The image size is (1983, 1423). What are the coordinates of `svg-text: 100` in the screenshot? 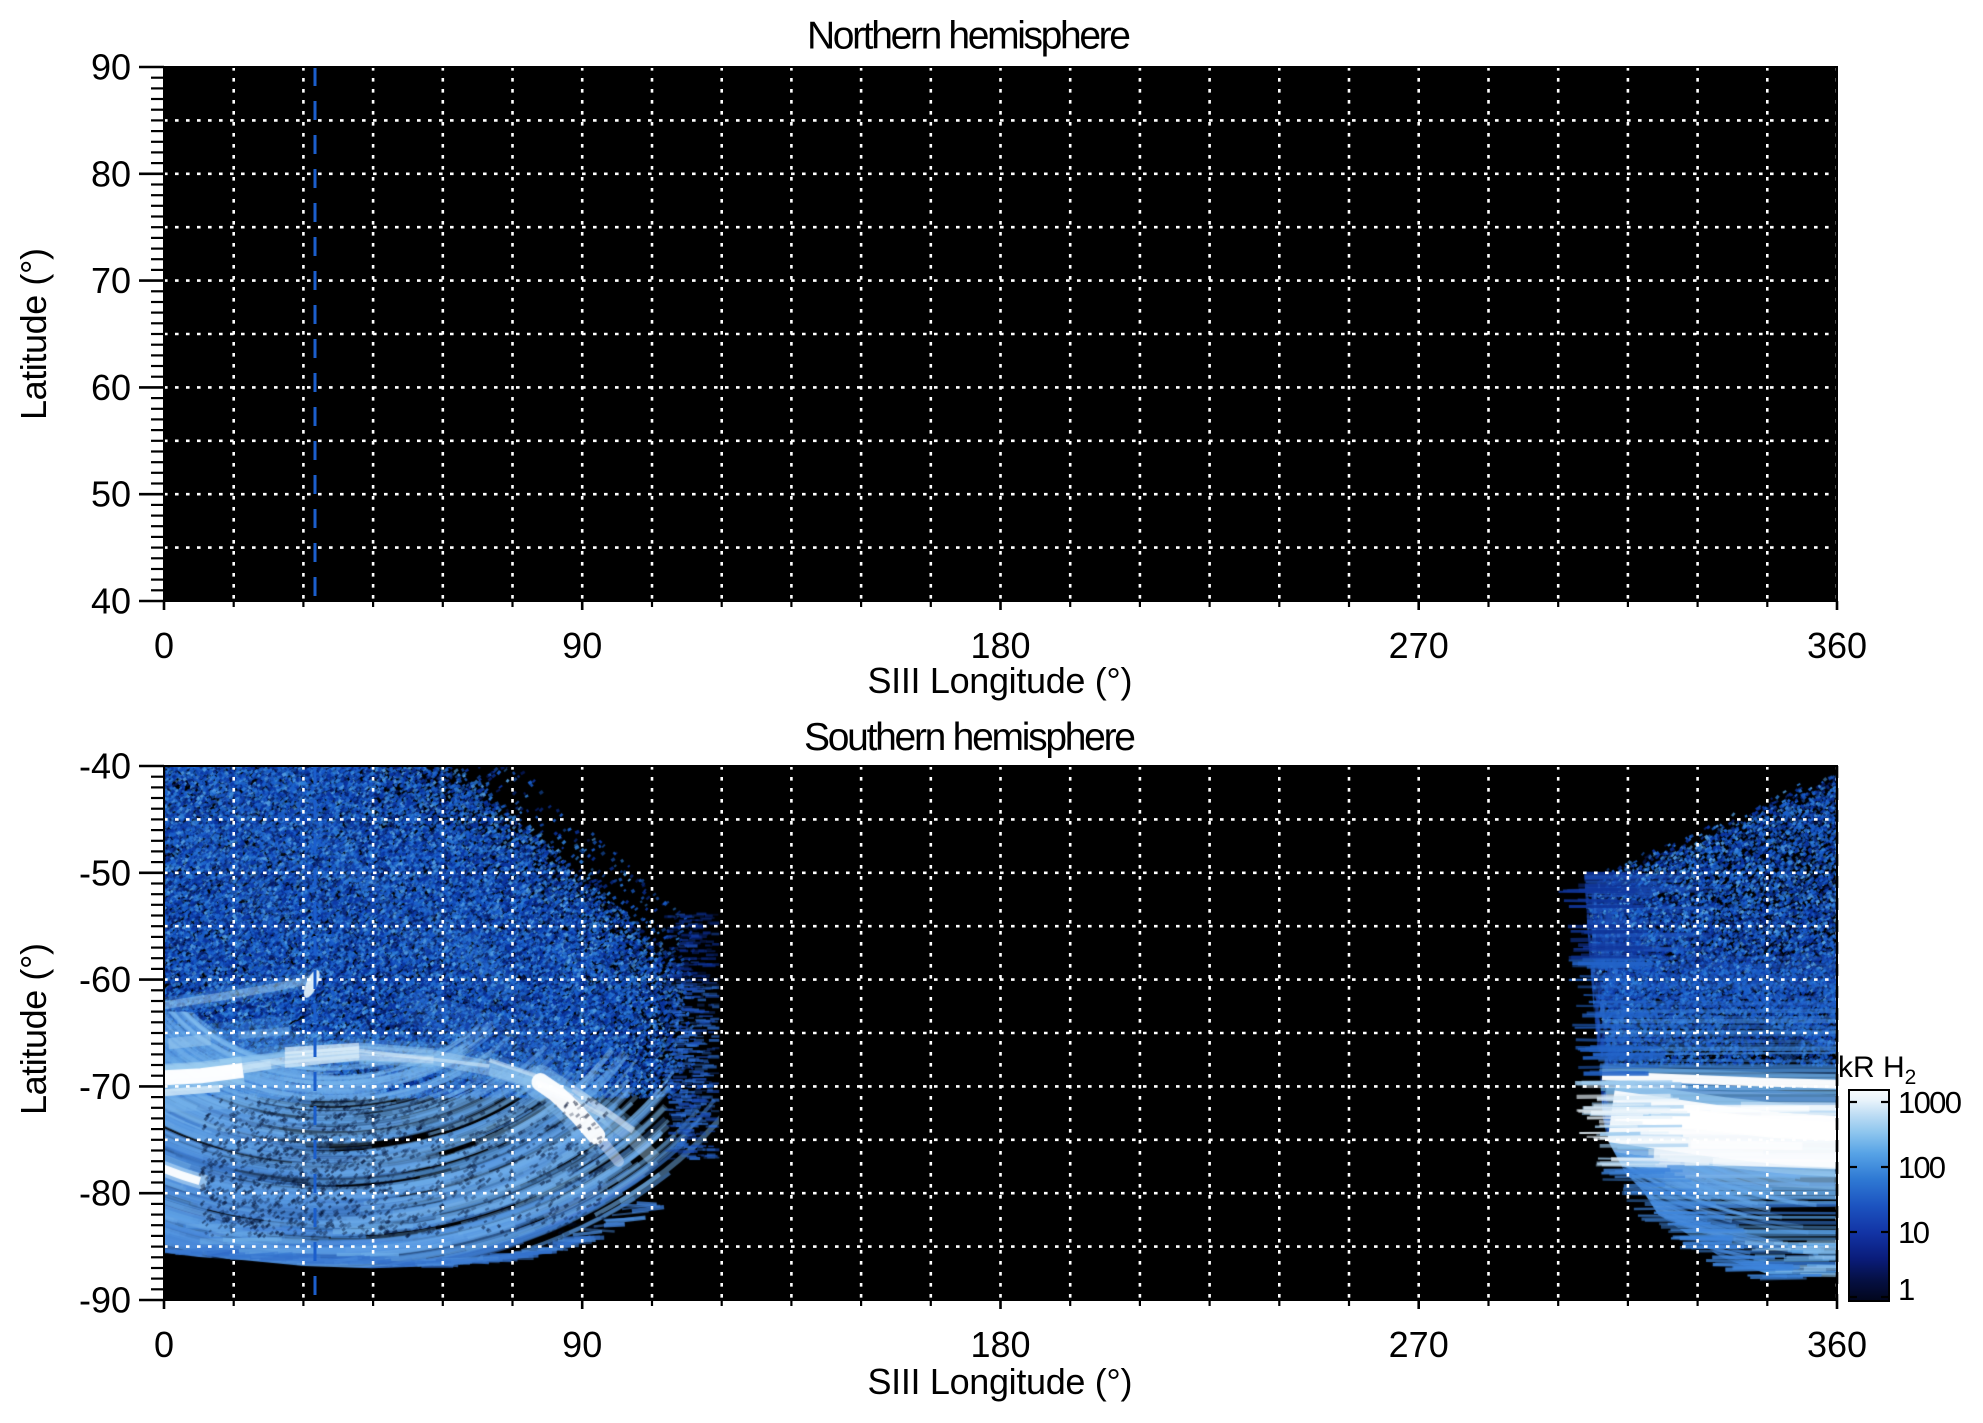 It's located at (1922, 1167).